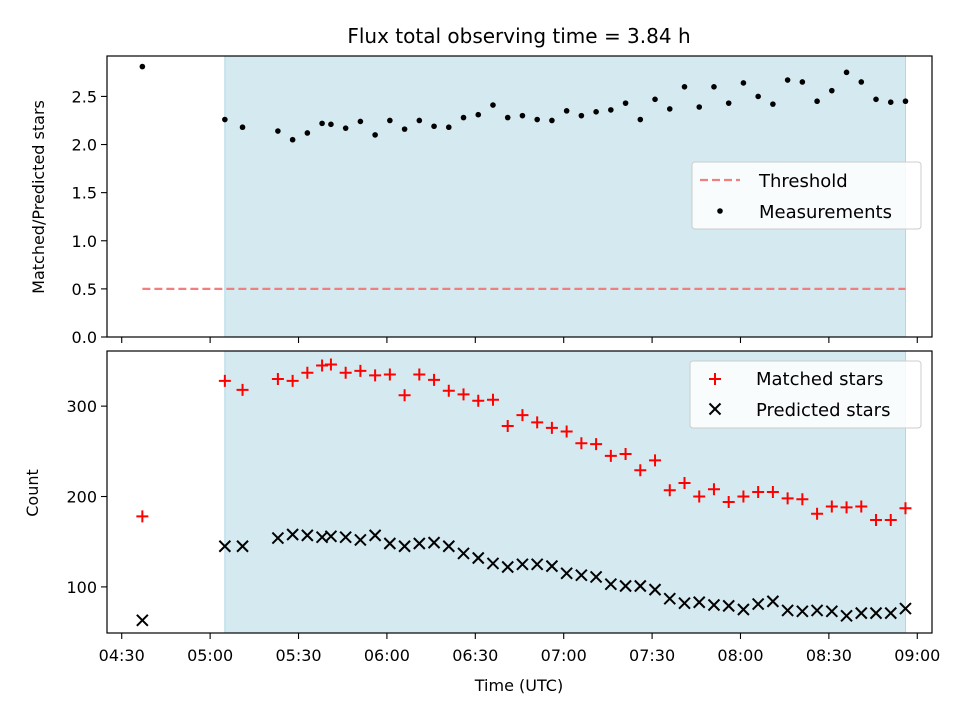 Image resolution: width=960 pixels, height=720 pixels. I want to click on series-measurements, so click(524, 103).